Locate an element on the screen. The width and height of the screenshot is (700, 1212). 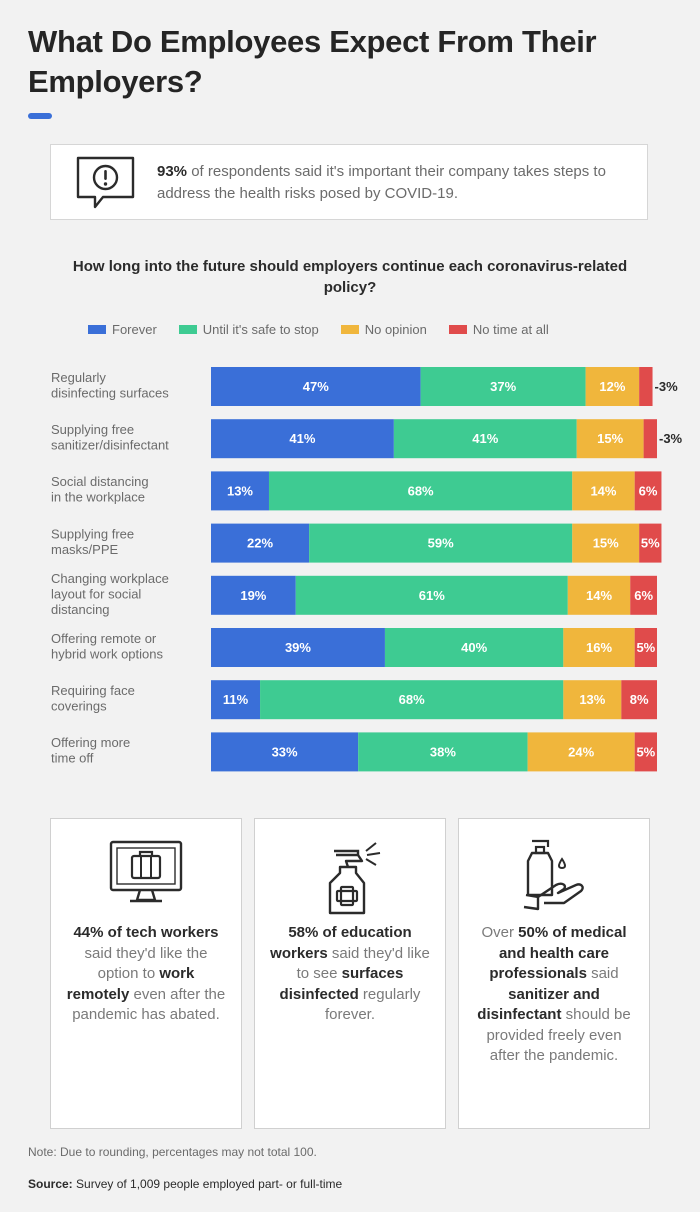
legend-item-until-safe: Until it's safe to stop is located at coordinates (248, 329).